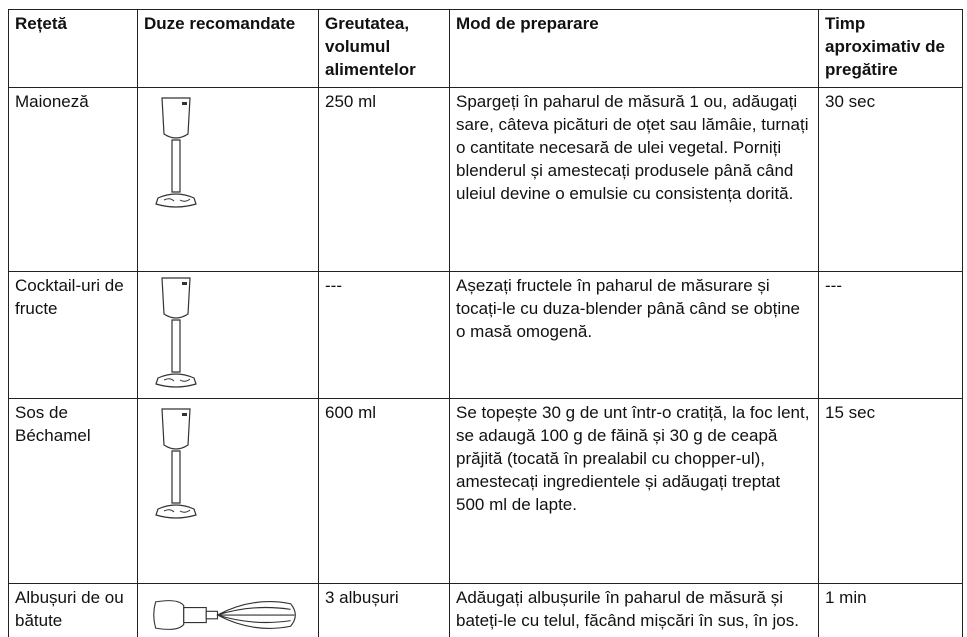  Describe the element at coordinates (73, 610) in the screenshot. I see `recipe: Albușuri de ou bătute` at that location.